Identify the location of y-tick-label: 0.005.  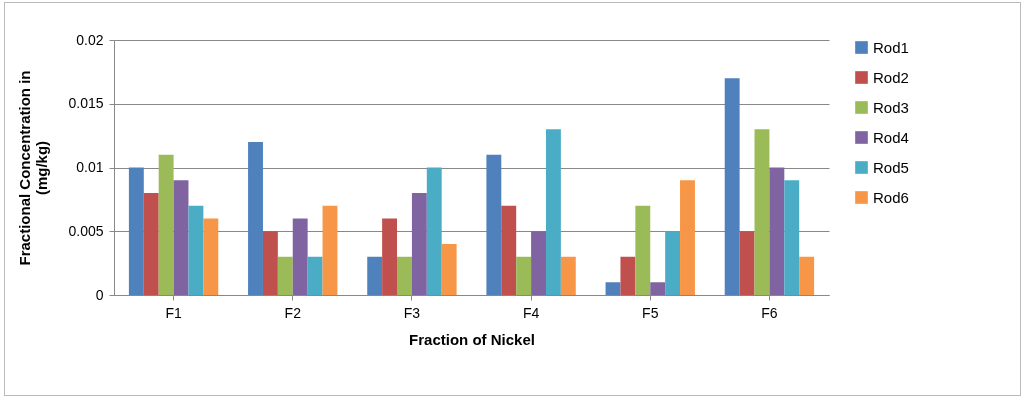
(86, 230).